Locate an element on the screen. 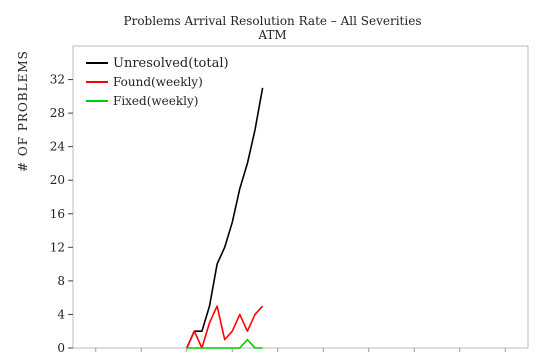 Image resolution: width=545 pixels, height=364 pixels. chart-subtitle: ATM is located at coordinates (272, 35).